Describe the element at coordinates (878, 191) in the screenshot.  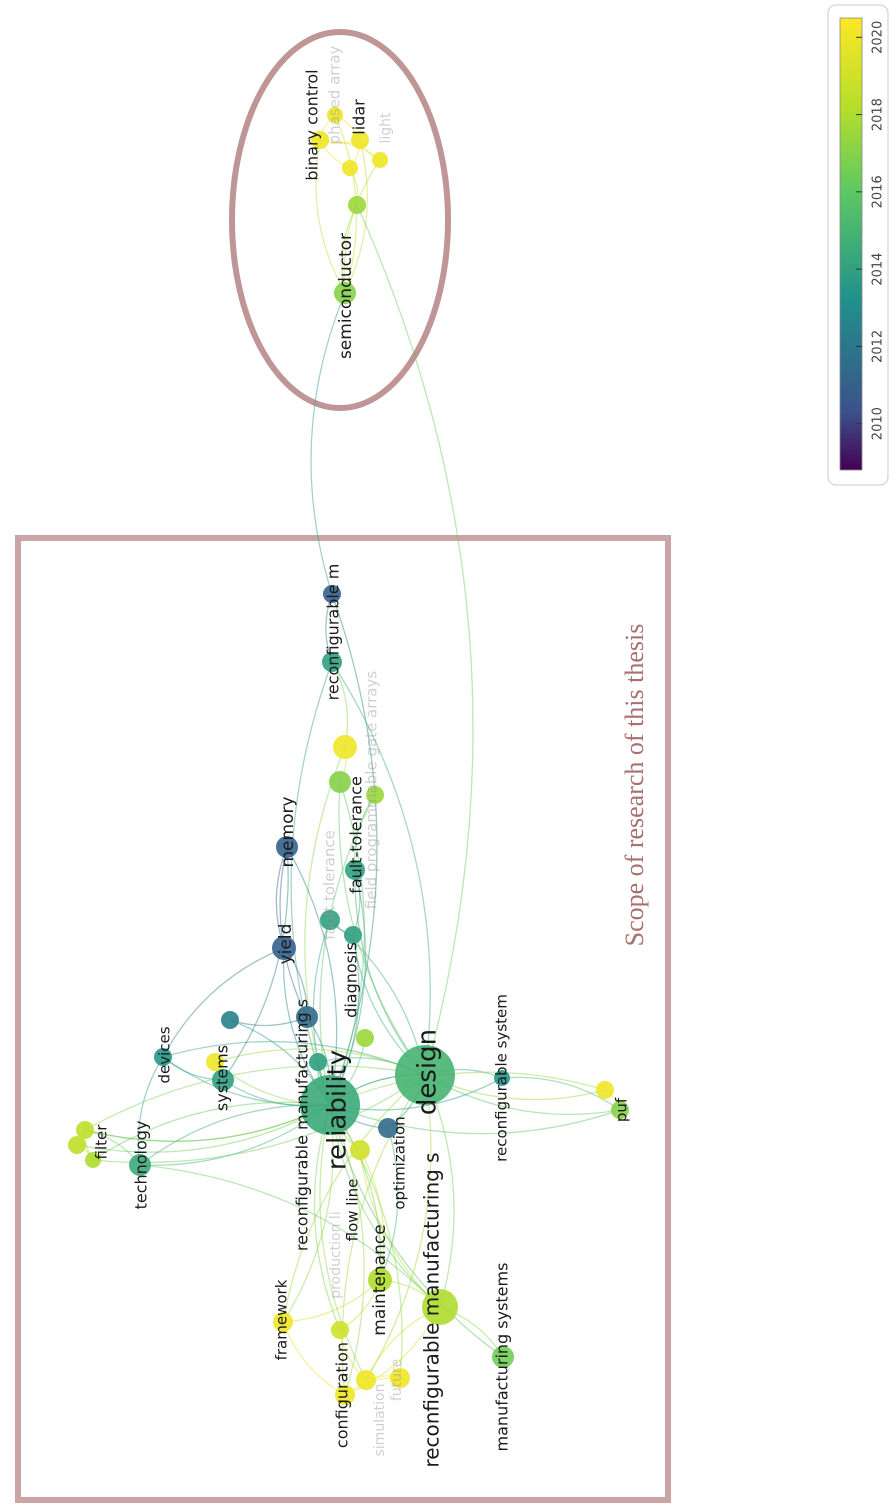
I see `color-bar-label: 2016` at that location.